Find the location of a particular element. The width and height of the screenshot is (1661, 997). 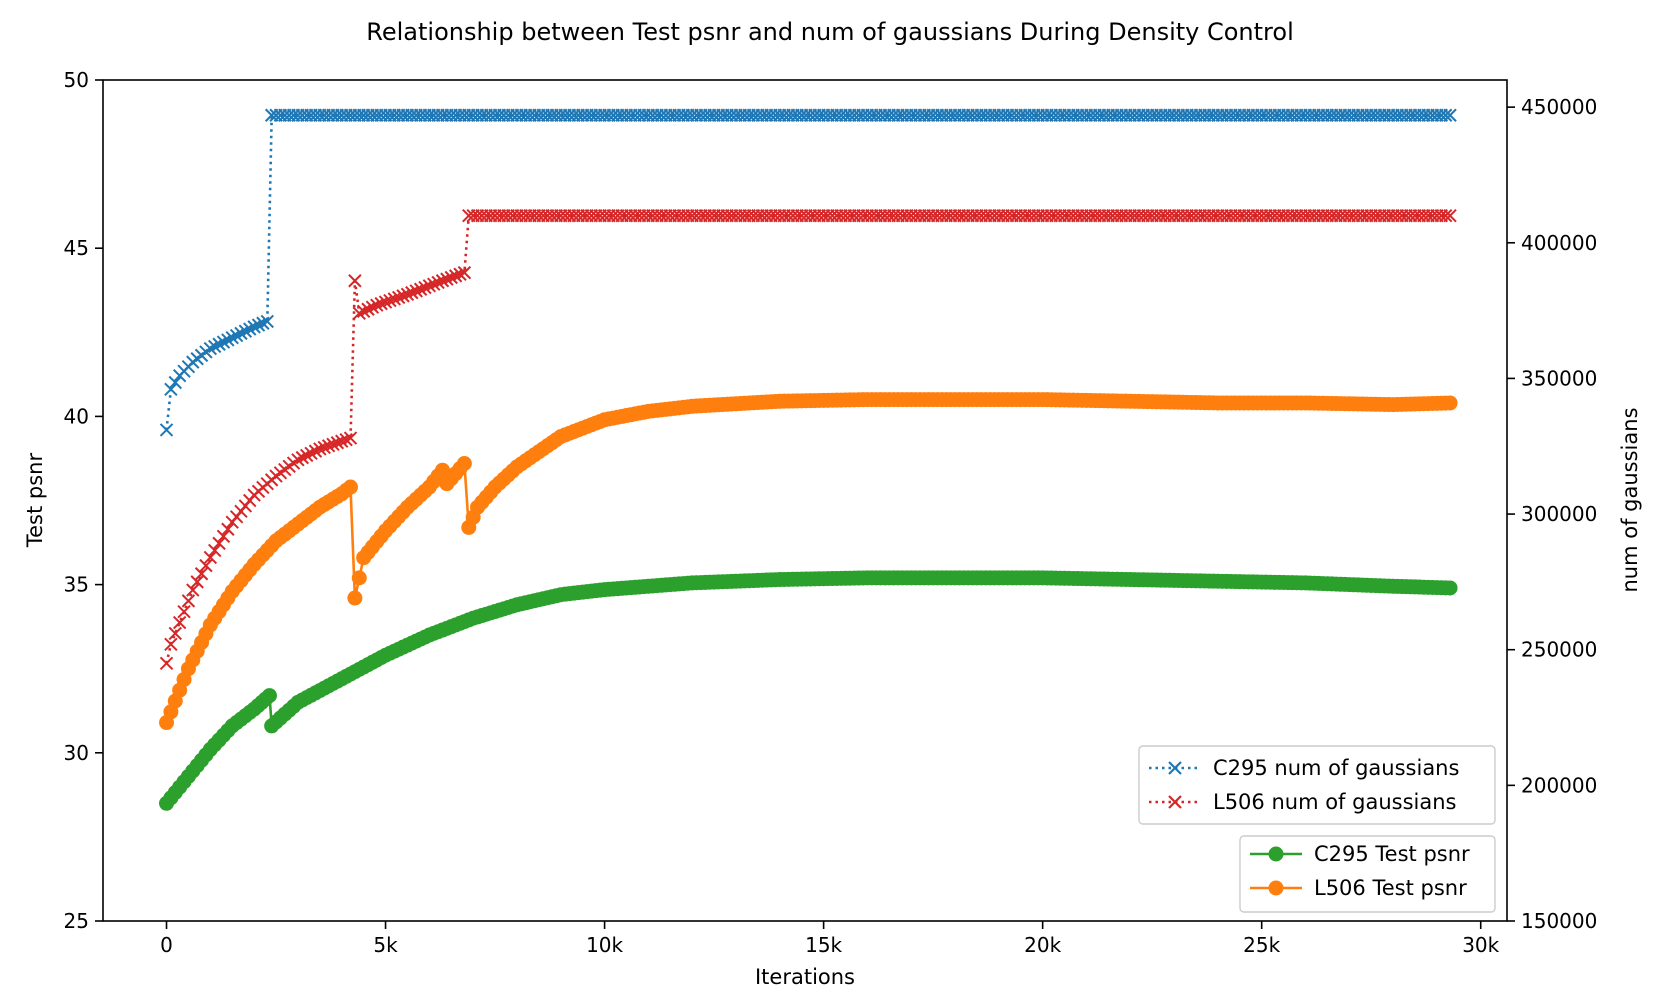

legend-label-c295-psnr: C295 Test psnr is located at coordinates (1392, 854).